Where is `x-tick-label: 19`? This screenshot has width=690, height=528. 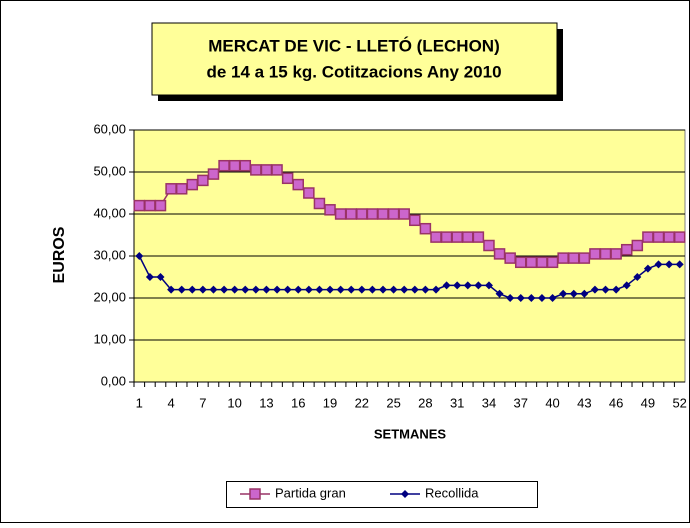 x-tick-label: 19 is located at coordinates (330, 402).